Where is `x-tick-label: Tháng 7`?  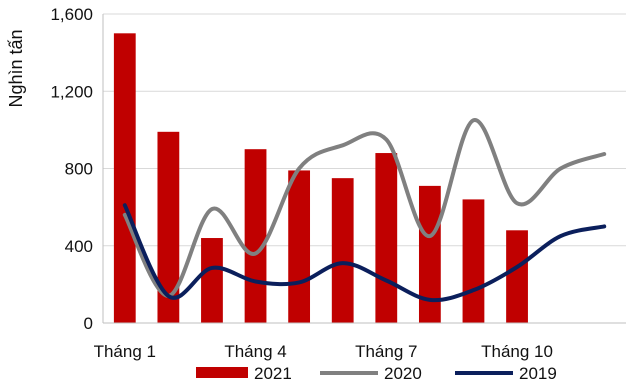 x-tick-label: Tháng 7 is located at coordinates (386, 351).